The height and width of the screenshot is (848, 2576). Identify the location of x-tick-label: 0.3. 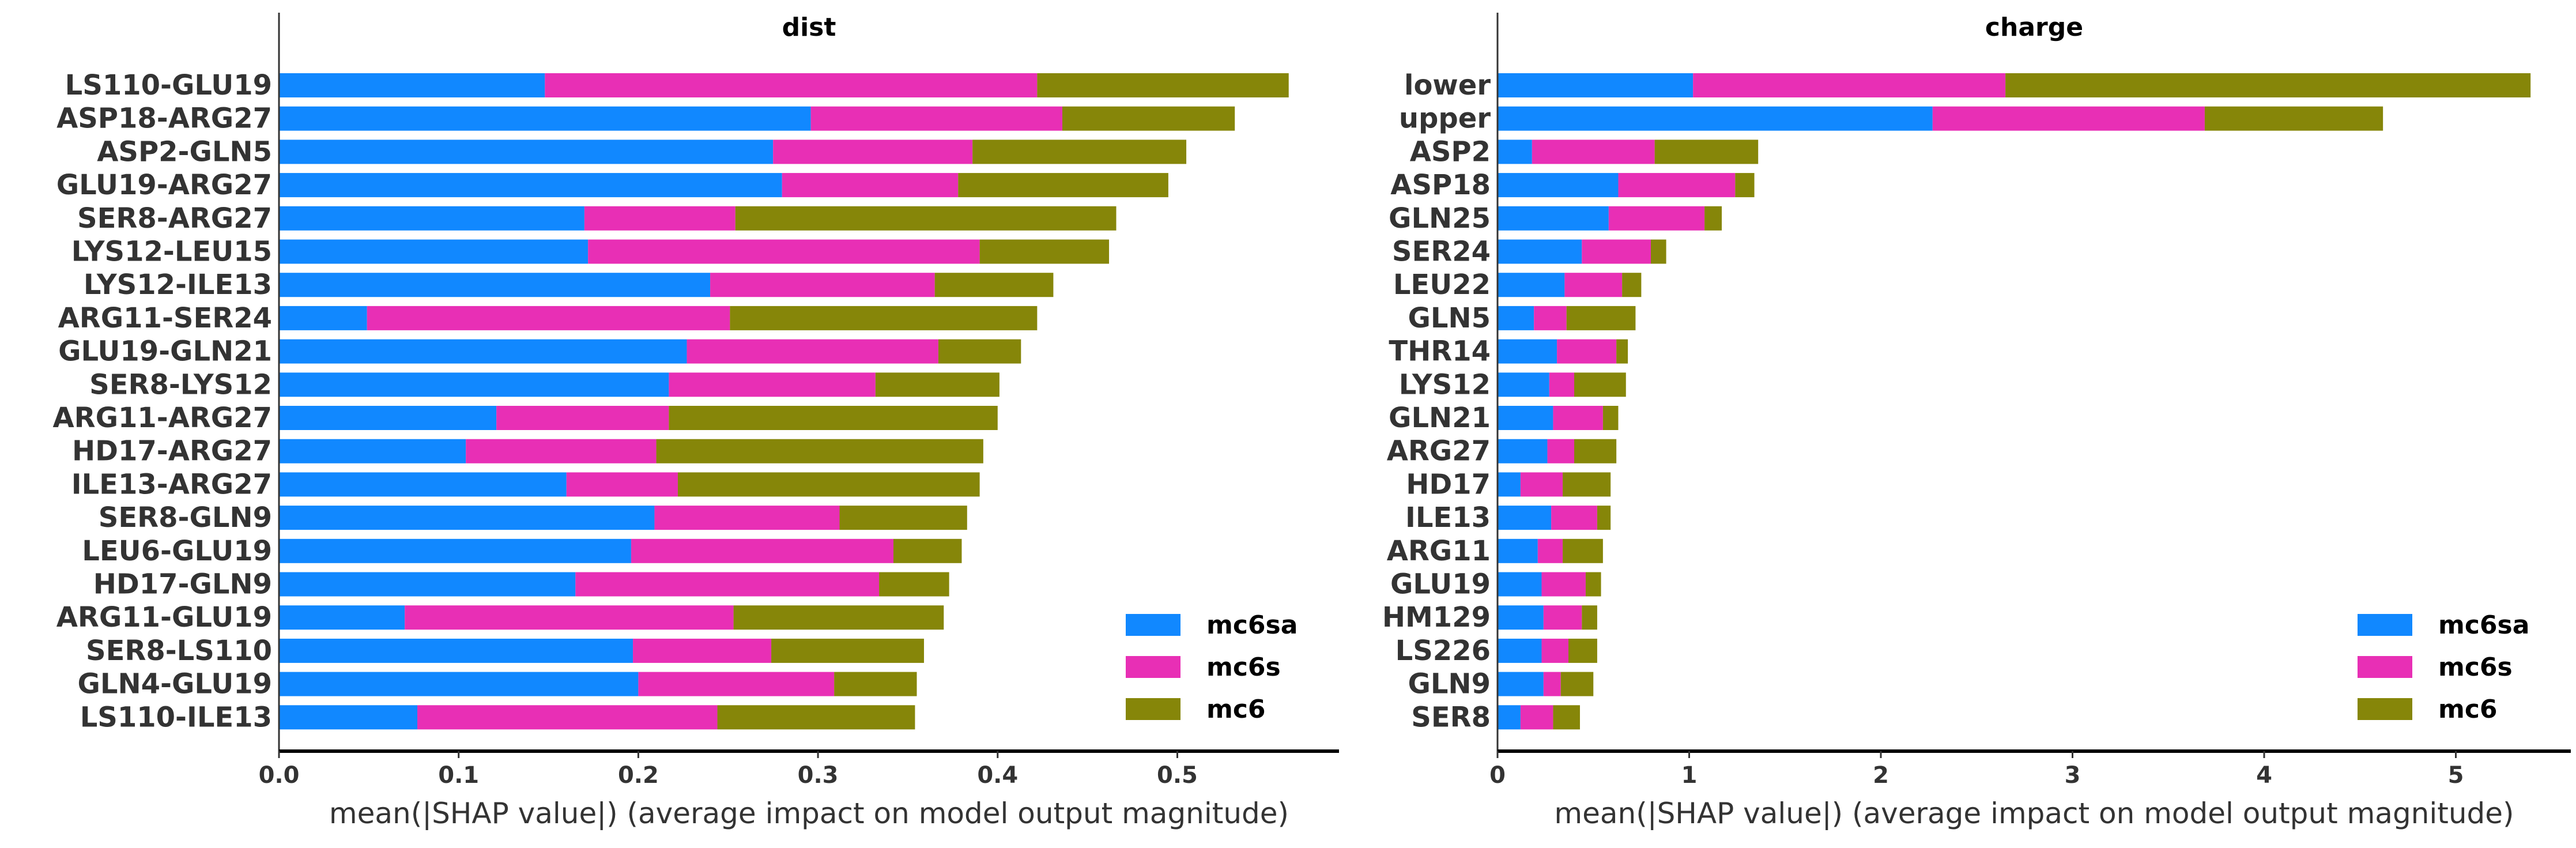
(818, 776).